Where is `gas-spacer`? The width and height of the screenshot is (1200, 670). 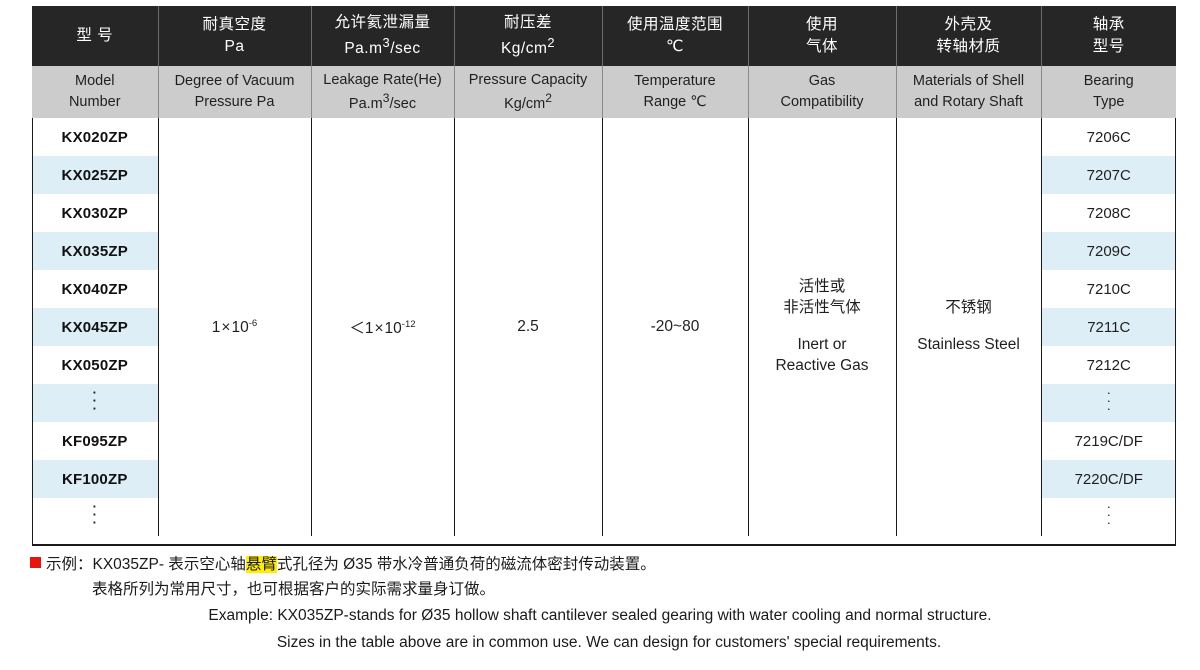
gas-spacer is located at coordinates (822, 327).